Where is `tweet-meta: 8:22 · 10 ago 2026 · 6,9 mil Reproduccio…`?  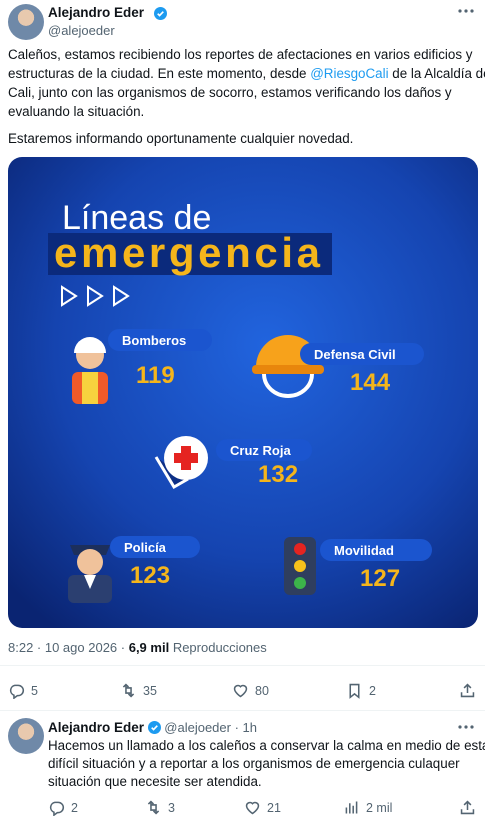
tweet-meta: 8:22 · 10 ago 2026 · 6,9 mil Reproduccio… is located at coordinates (137, 647).